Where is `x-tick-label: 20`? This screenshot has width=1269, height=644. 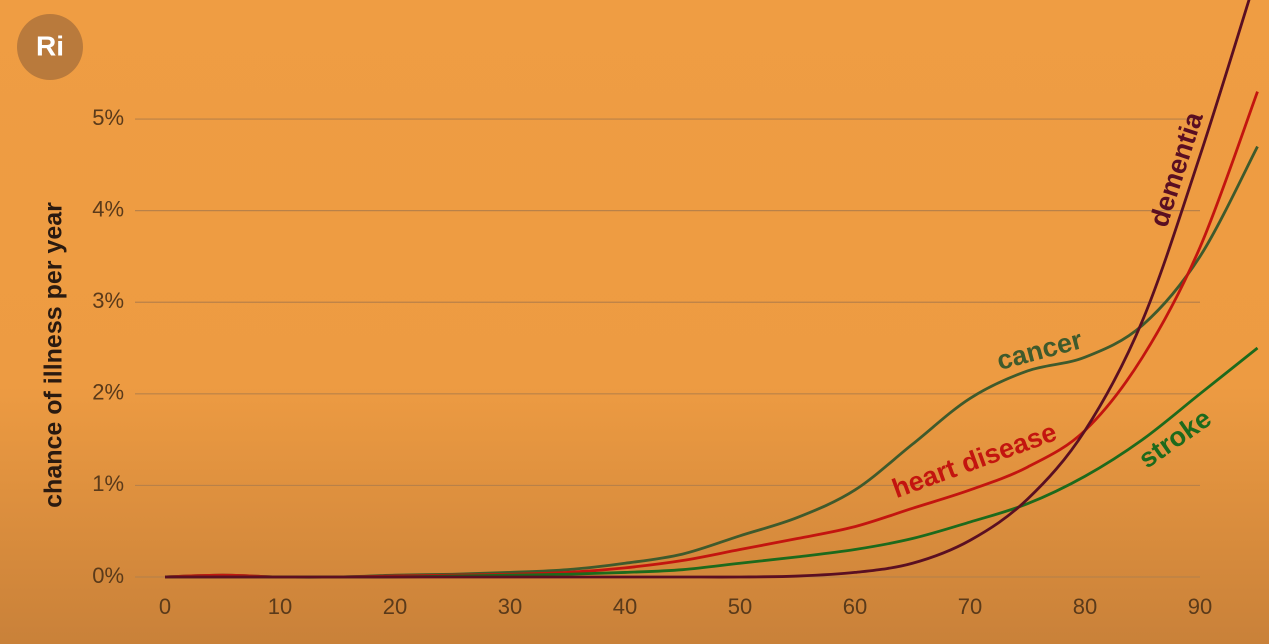 x-tick-label: 20 is located at coordinates (395, 606).